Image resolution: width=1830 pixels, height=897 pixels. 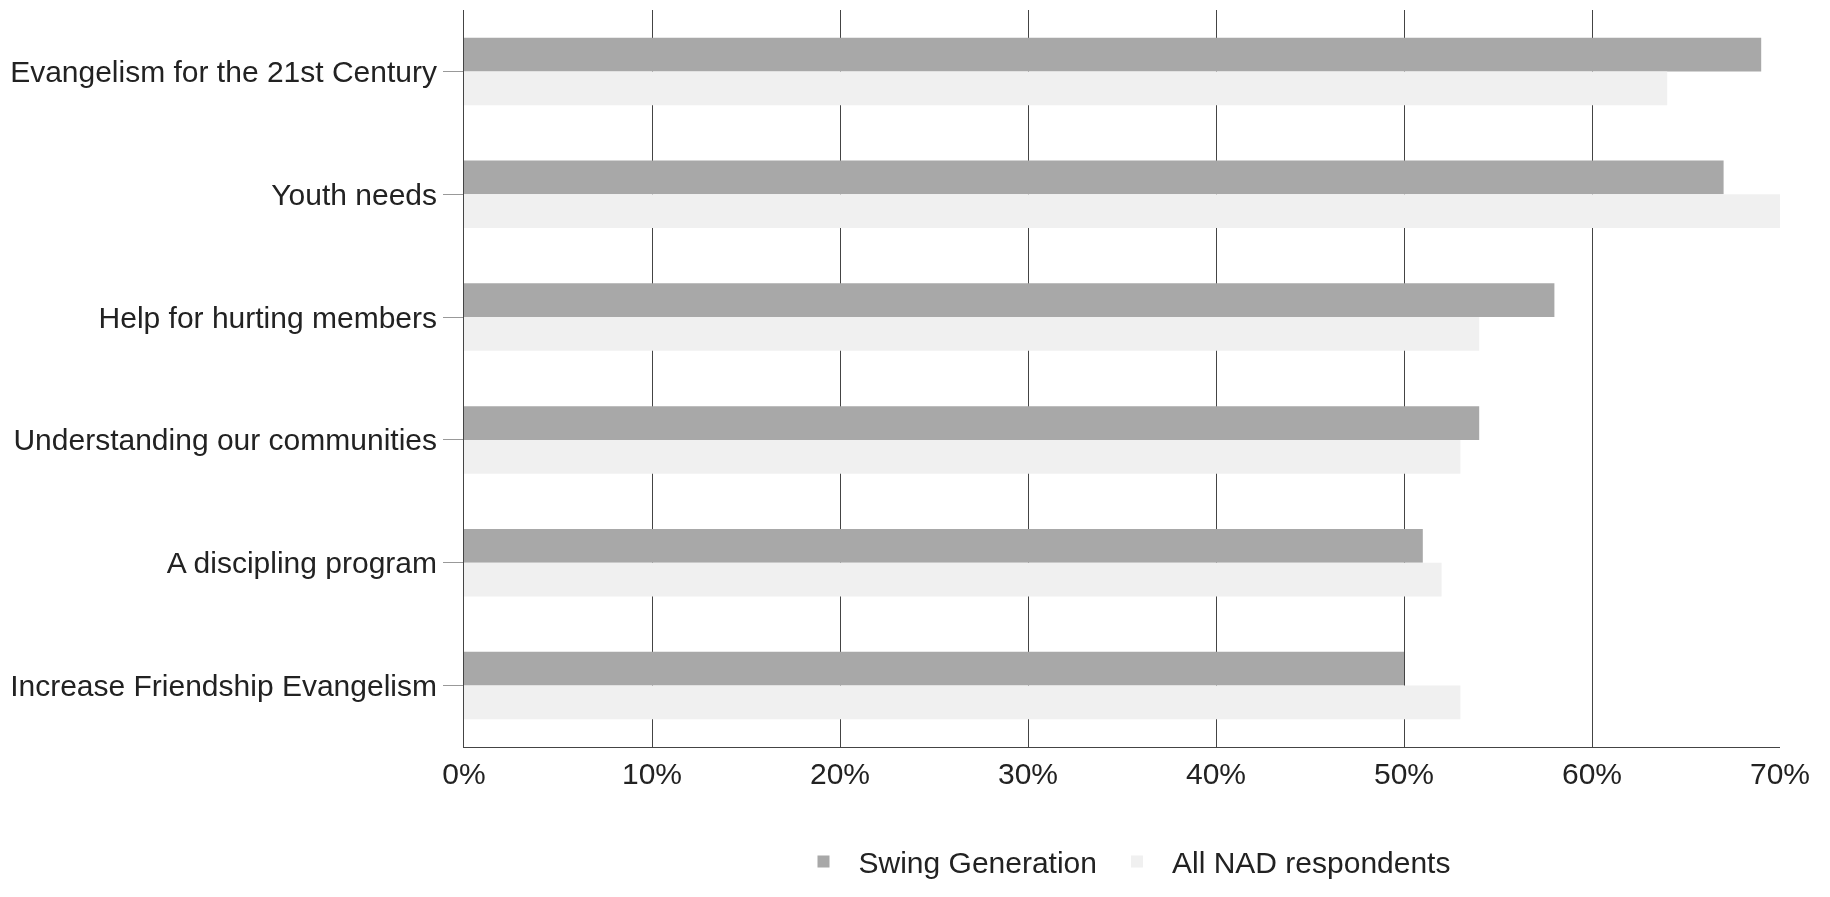 What do you see at coordinates (223, 71) in the screenshot?
I see `y-tick-label: Evangelism for the 21st Century` at bounding box center [223, 71].